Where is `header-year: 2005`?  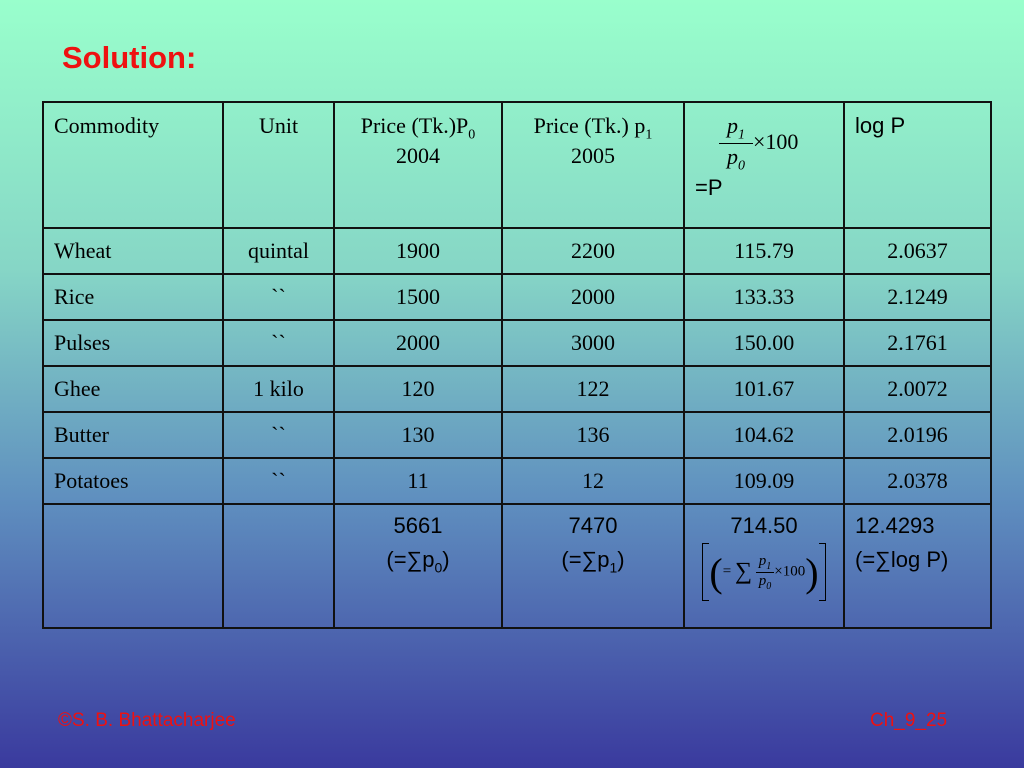
header-year: 2005 is located at coordinates (593, 156).